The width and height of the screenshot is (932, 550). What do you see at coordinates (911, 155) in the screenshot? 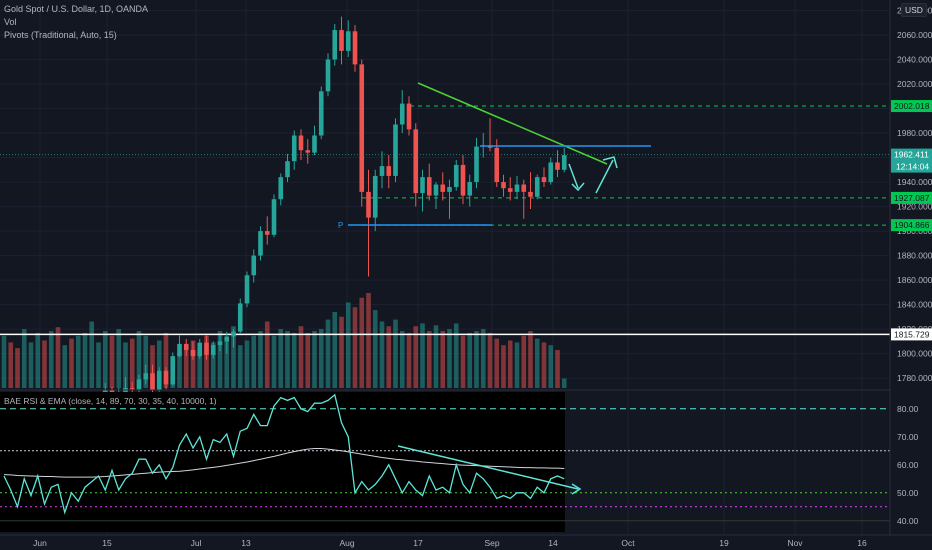
I see `current-price-label: 1962.411` at bounding box center [911, 155].